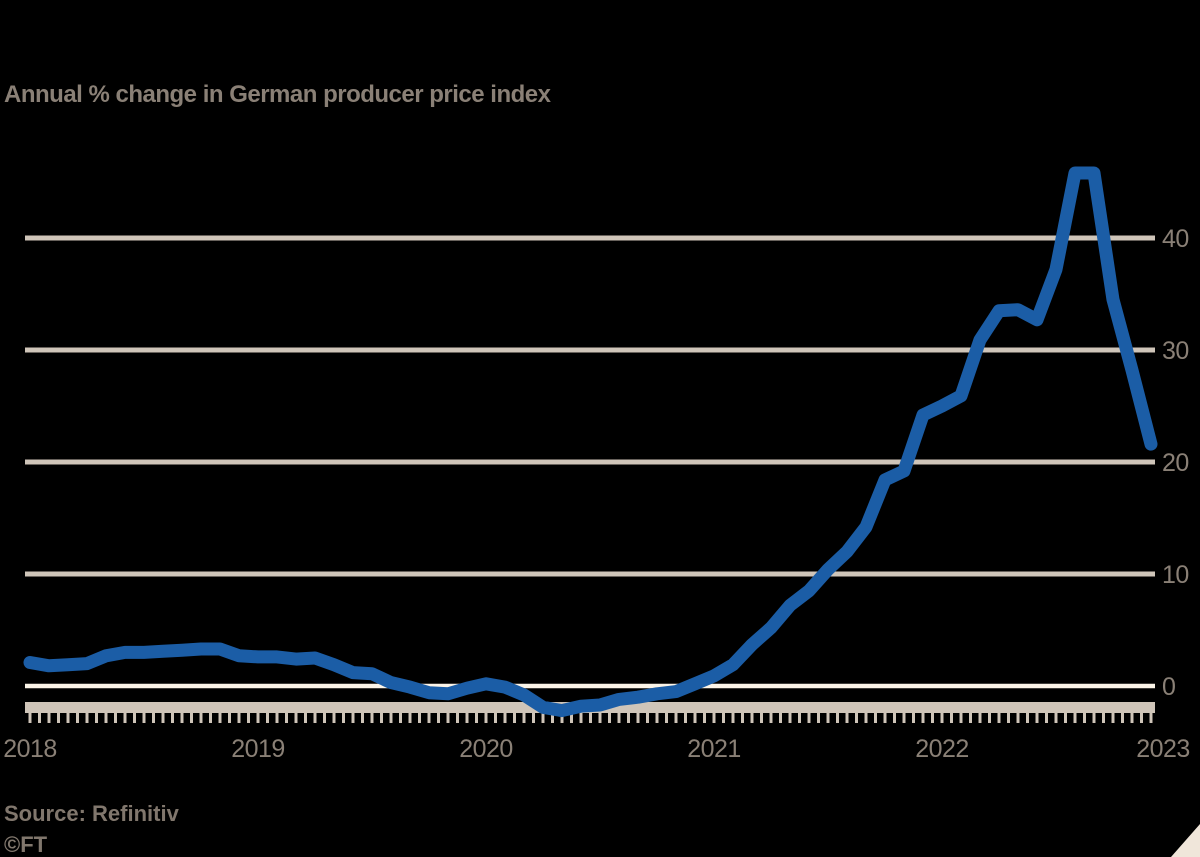 This screenshot has width=1200, height=857. I want to click on ft-watermark: ©FT, so click(26, 844).